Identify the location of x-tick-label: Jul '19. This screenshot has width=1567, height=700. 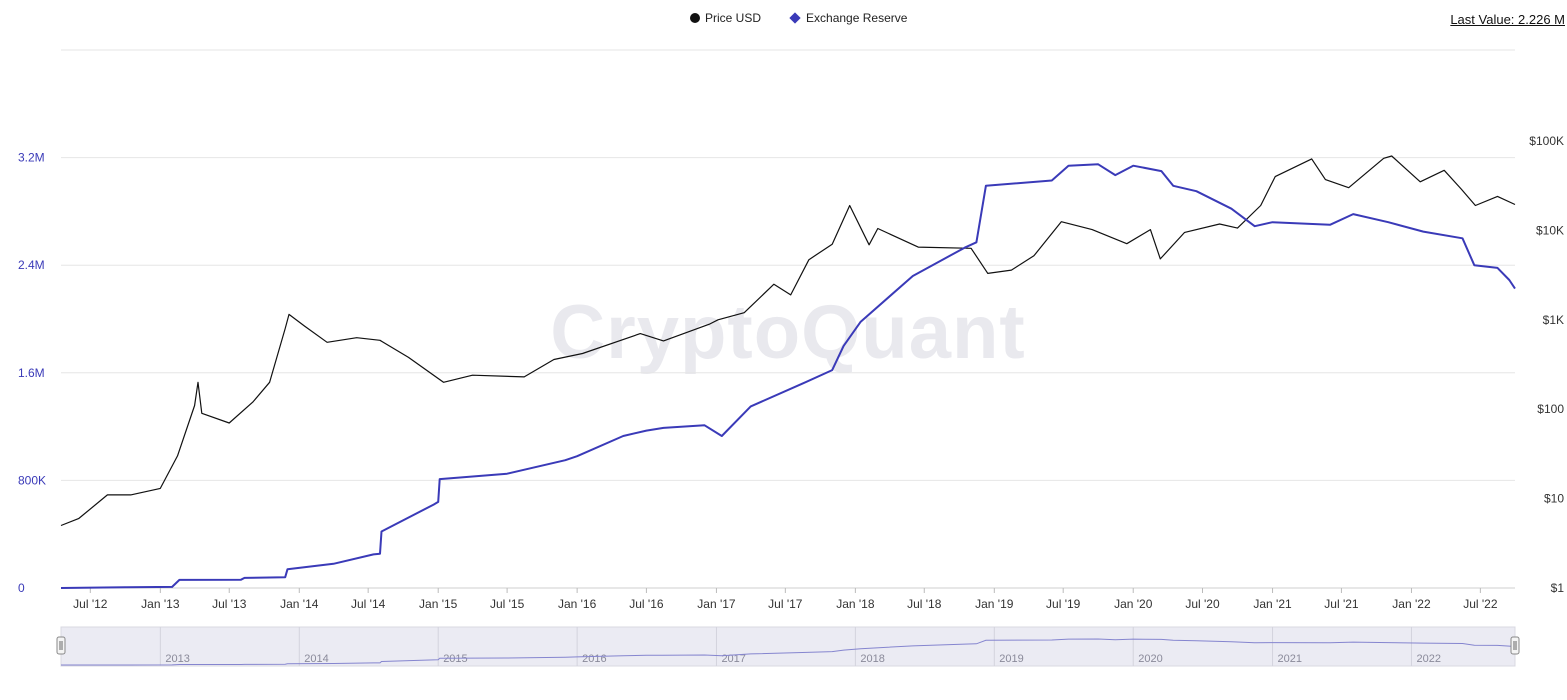
(1063, 604).